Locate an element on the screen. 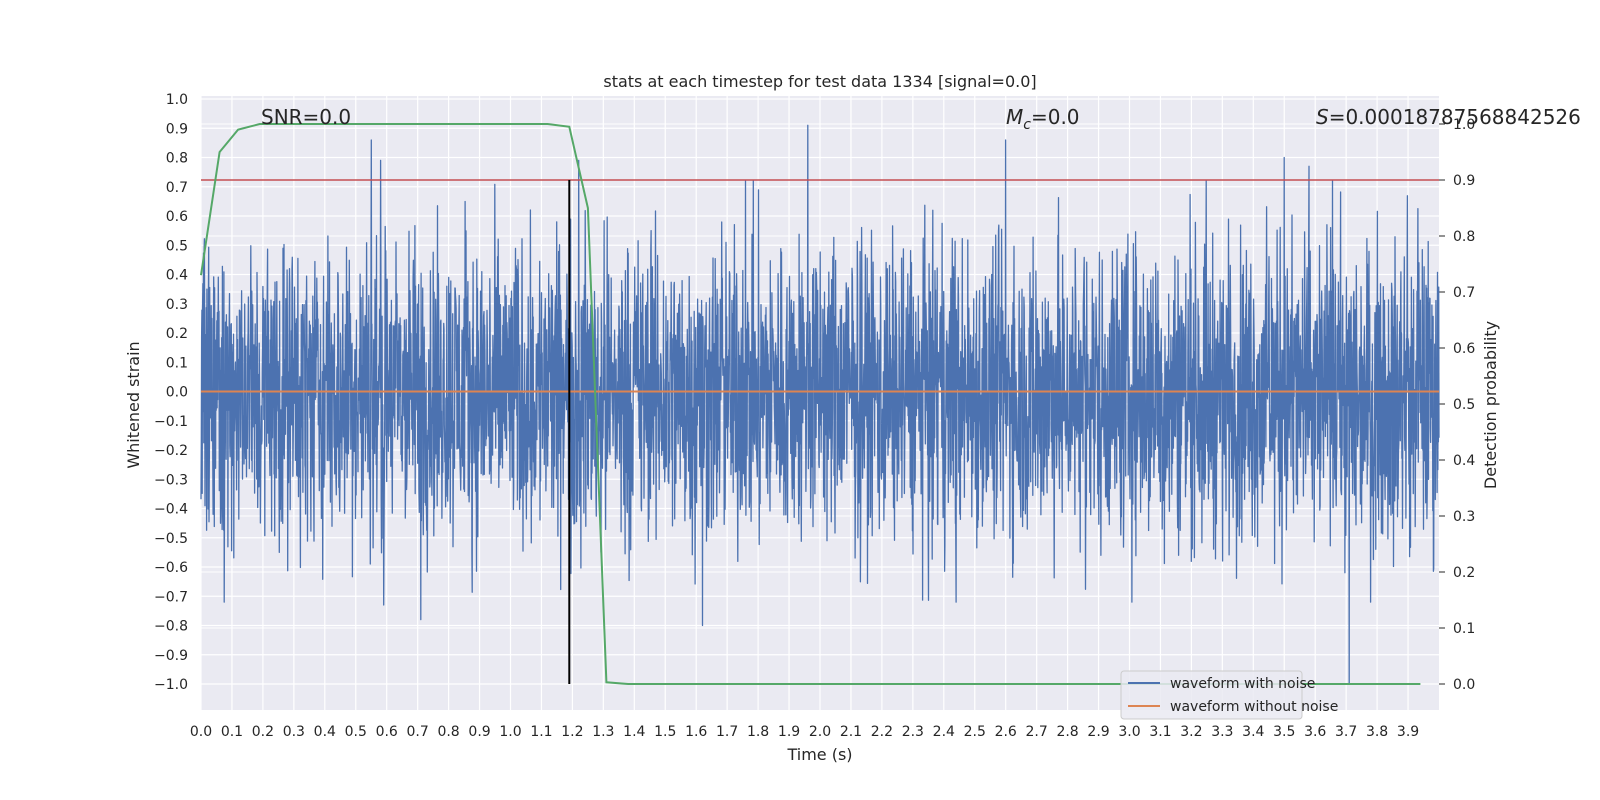  y-tick-label: 0.1 is located at coordinates (177, 363).